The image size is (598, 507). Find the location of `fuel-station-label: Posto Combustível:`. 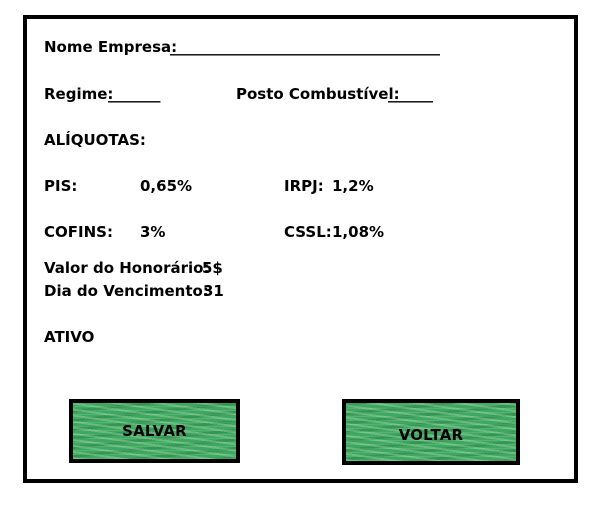

fuel-station-label: Posto Combustível: is located at coordinates (318, 94).